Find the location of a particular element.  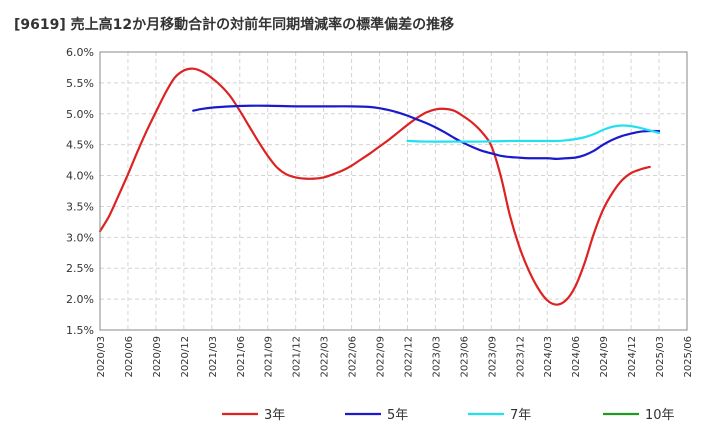

x-tick-label: 2021/03 is located at coordinates (213, 357).